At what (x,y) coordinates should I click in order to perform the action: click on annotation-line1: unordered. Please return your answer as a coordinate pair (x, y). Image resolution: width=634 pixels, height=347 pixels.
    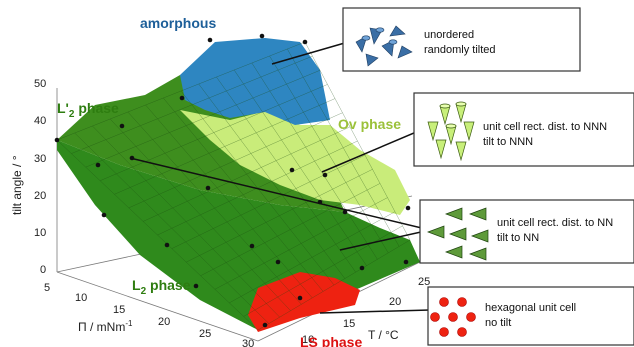
    Looking at the image, I should click on (449, 35).